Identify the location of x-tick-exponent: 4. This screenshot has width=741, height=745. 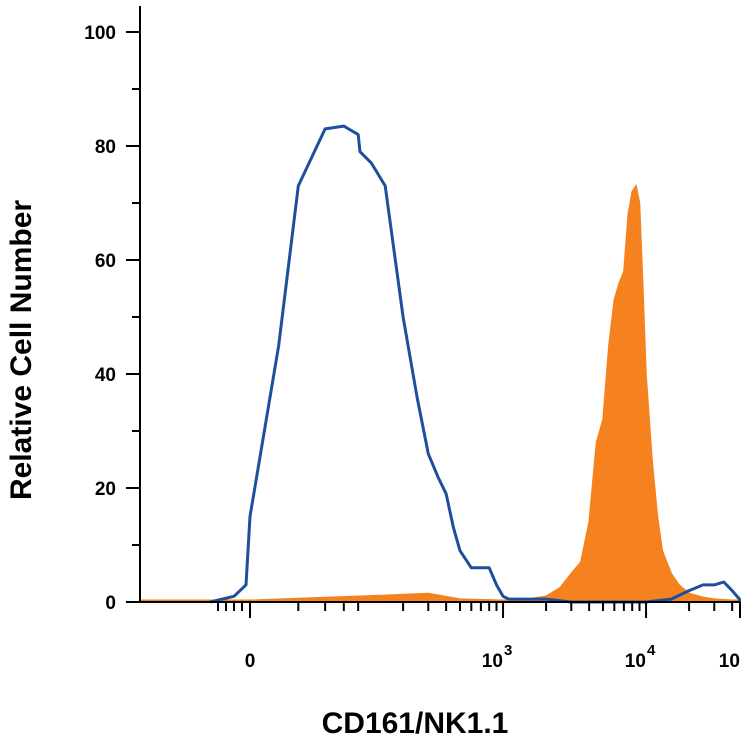
(651, 650).